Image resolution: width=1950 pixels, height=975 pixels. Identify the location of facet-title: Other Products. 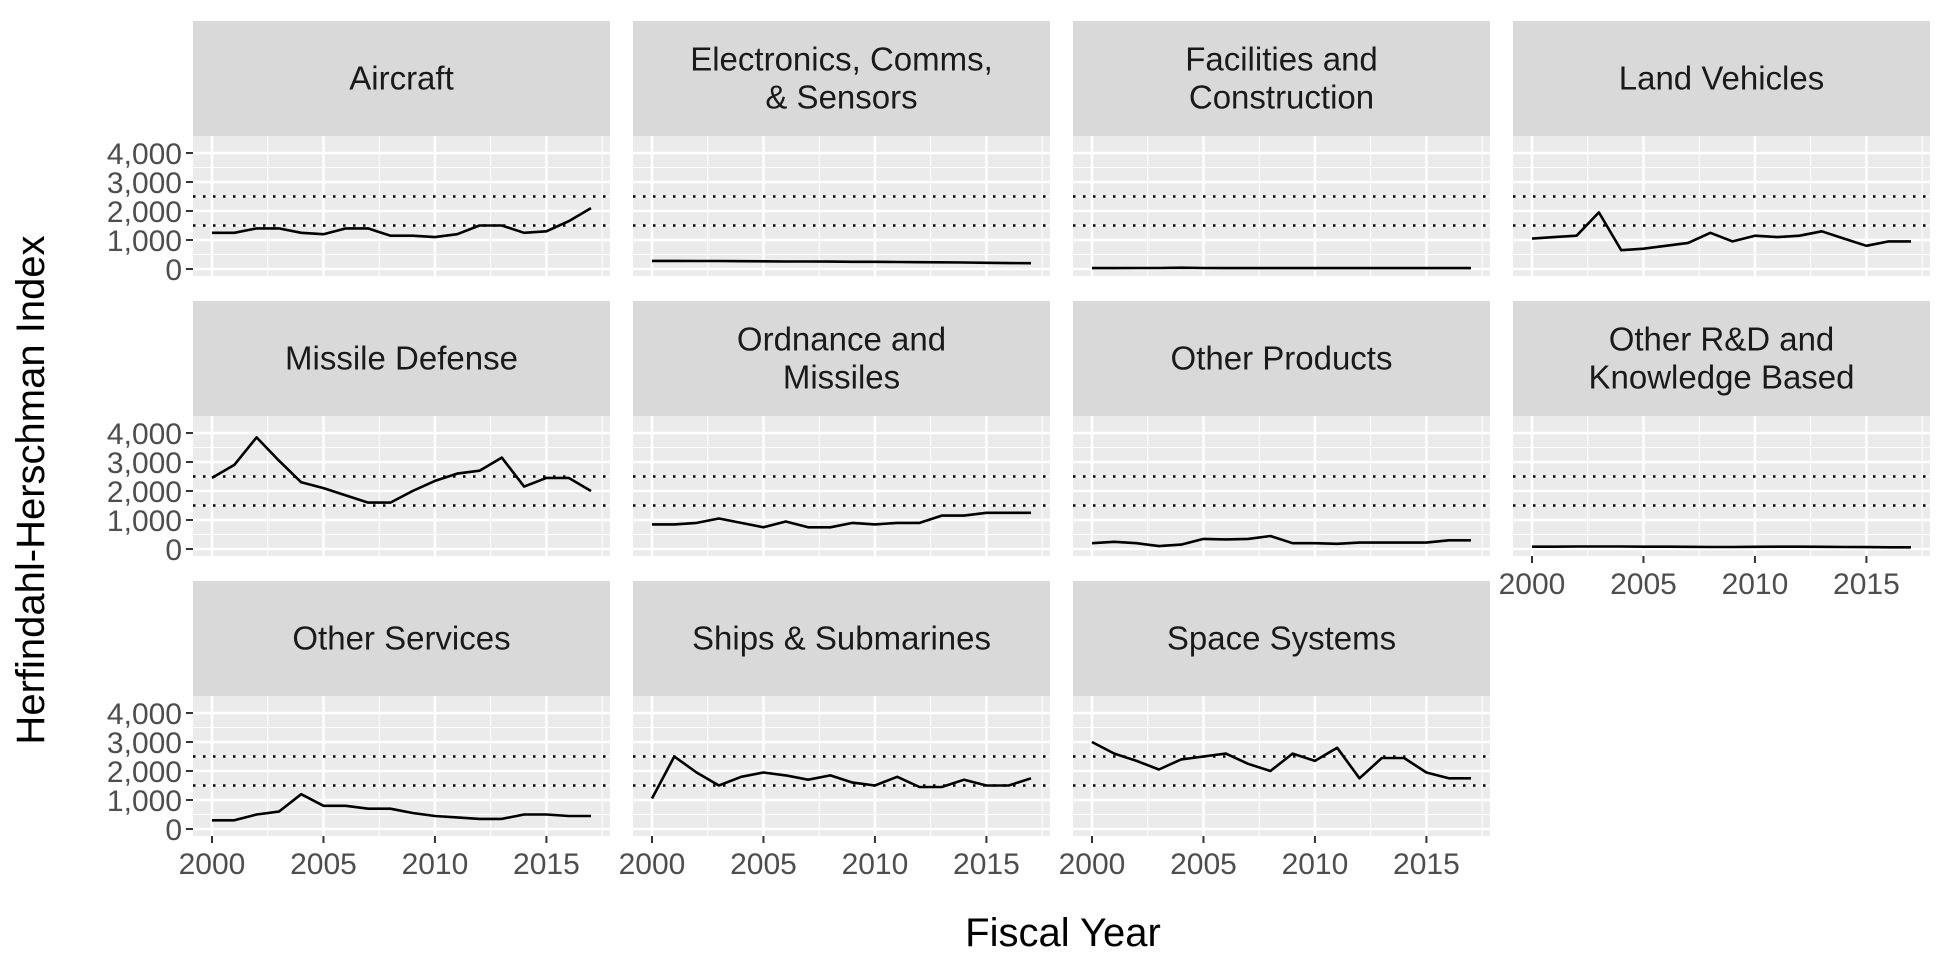
(1282, 358).